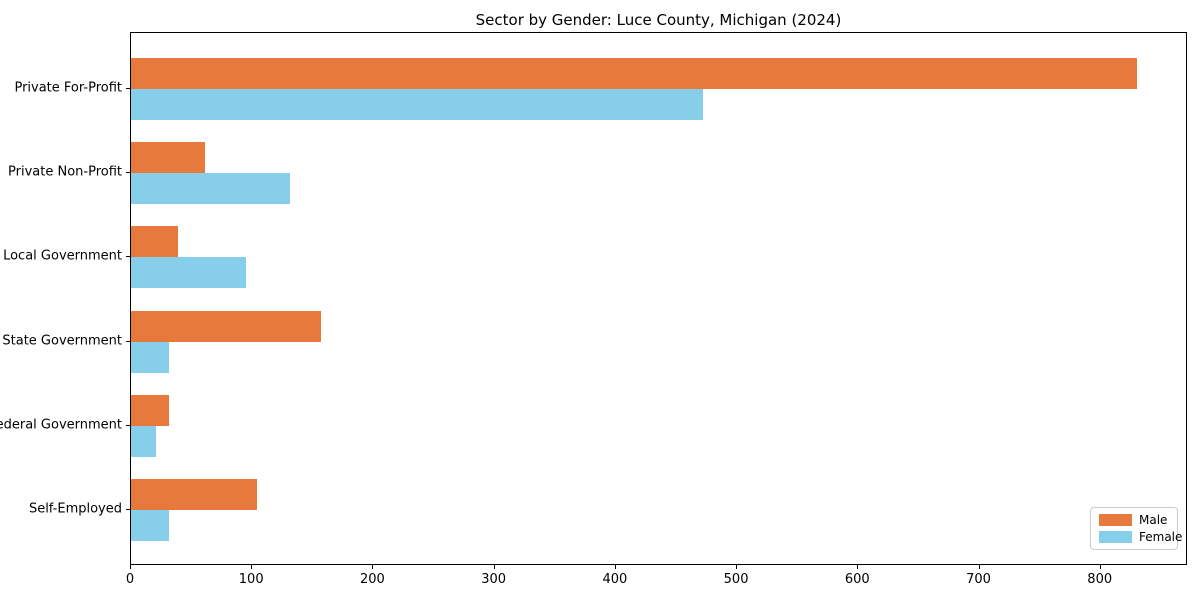  What do you see at coordinates (1153, 520) in the screenshot?
I see `legend-label-male: Male` at bounding box center [1153, 520].